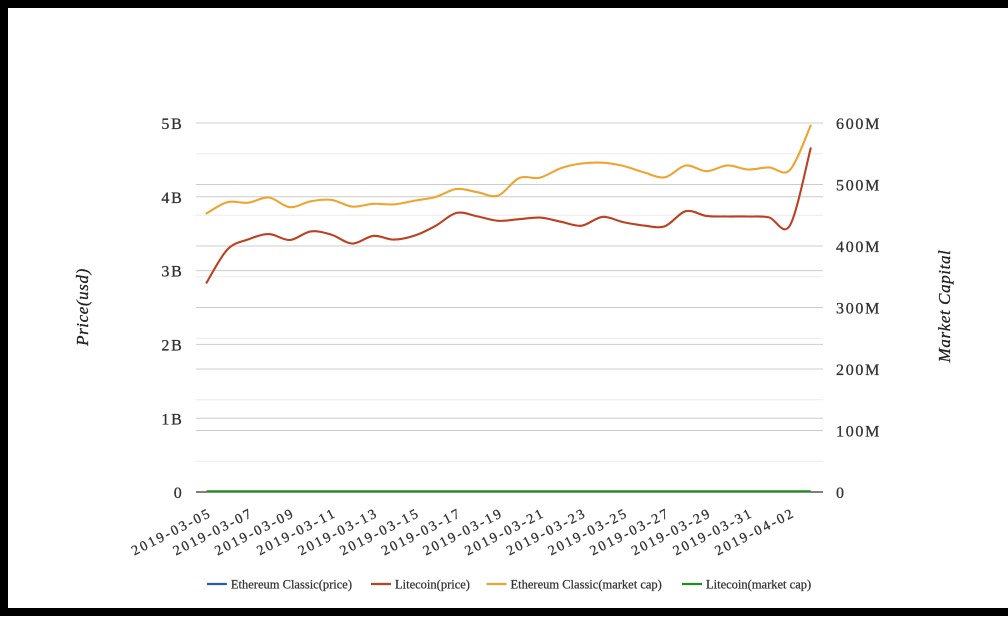 This screenshot has width=1008, height=621. I want to click on svg-text: 600M, so click(858, 124).